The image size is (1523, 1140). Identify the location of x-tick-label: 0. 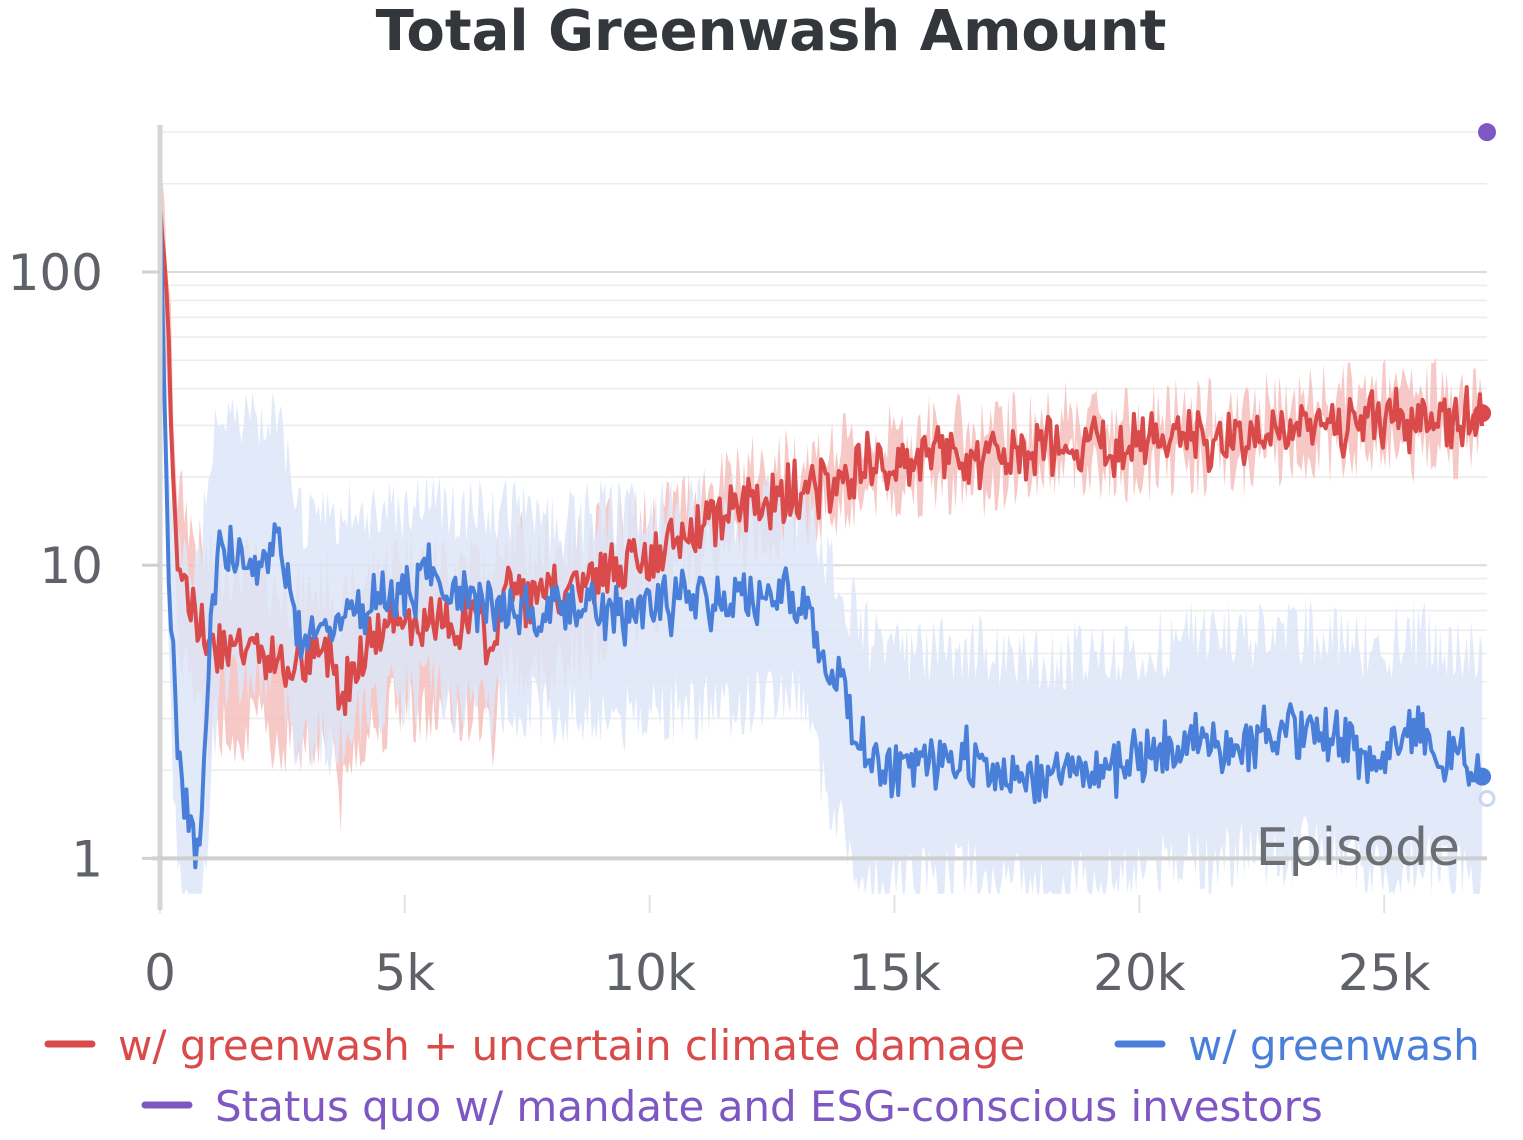
(160, 973).